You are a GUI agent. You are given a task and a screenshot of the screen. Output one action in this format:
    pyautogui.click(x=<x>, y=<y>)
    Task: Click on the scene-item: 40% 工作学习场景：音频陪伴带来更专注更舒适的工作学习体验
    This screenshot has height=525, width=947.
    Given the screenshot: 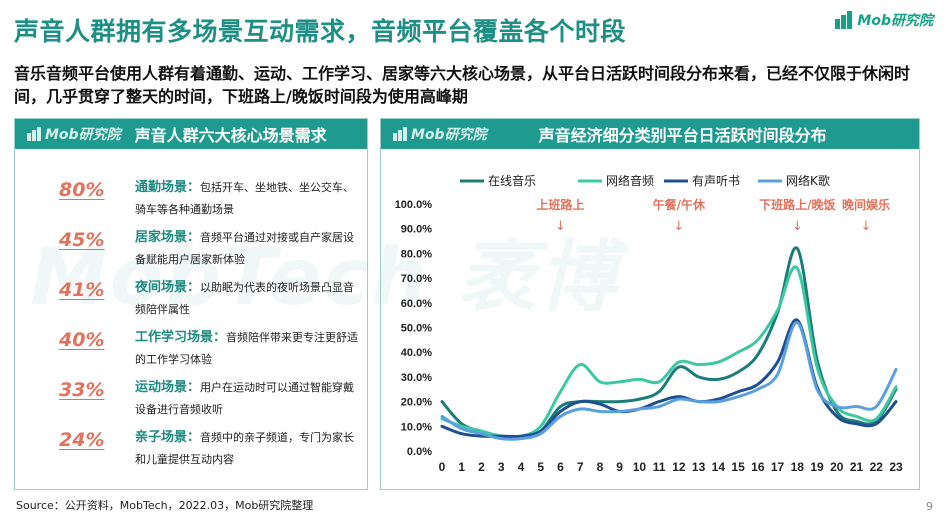 What is the action you would take?
    pyautogui.click(x=192, y=354)
    